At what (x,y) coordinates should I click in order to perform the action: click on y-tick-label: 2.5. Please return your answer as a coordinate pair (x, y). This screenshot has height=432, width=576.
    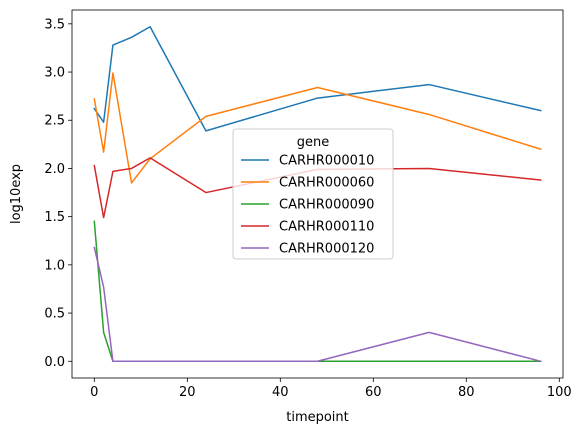
    Looking at the image, I should click on (54, 121).